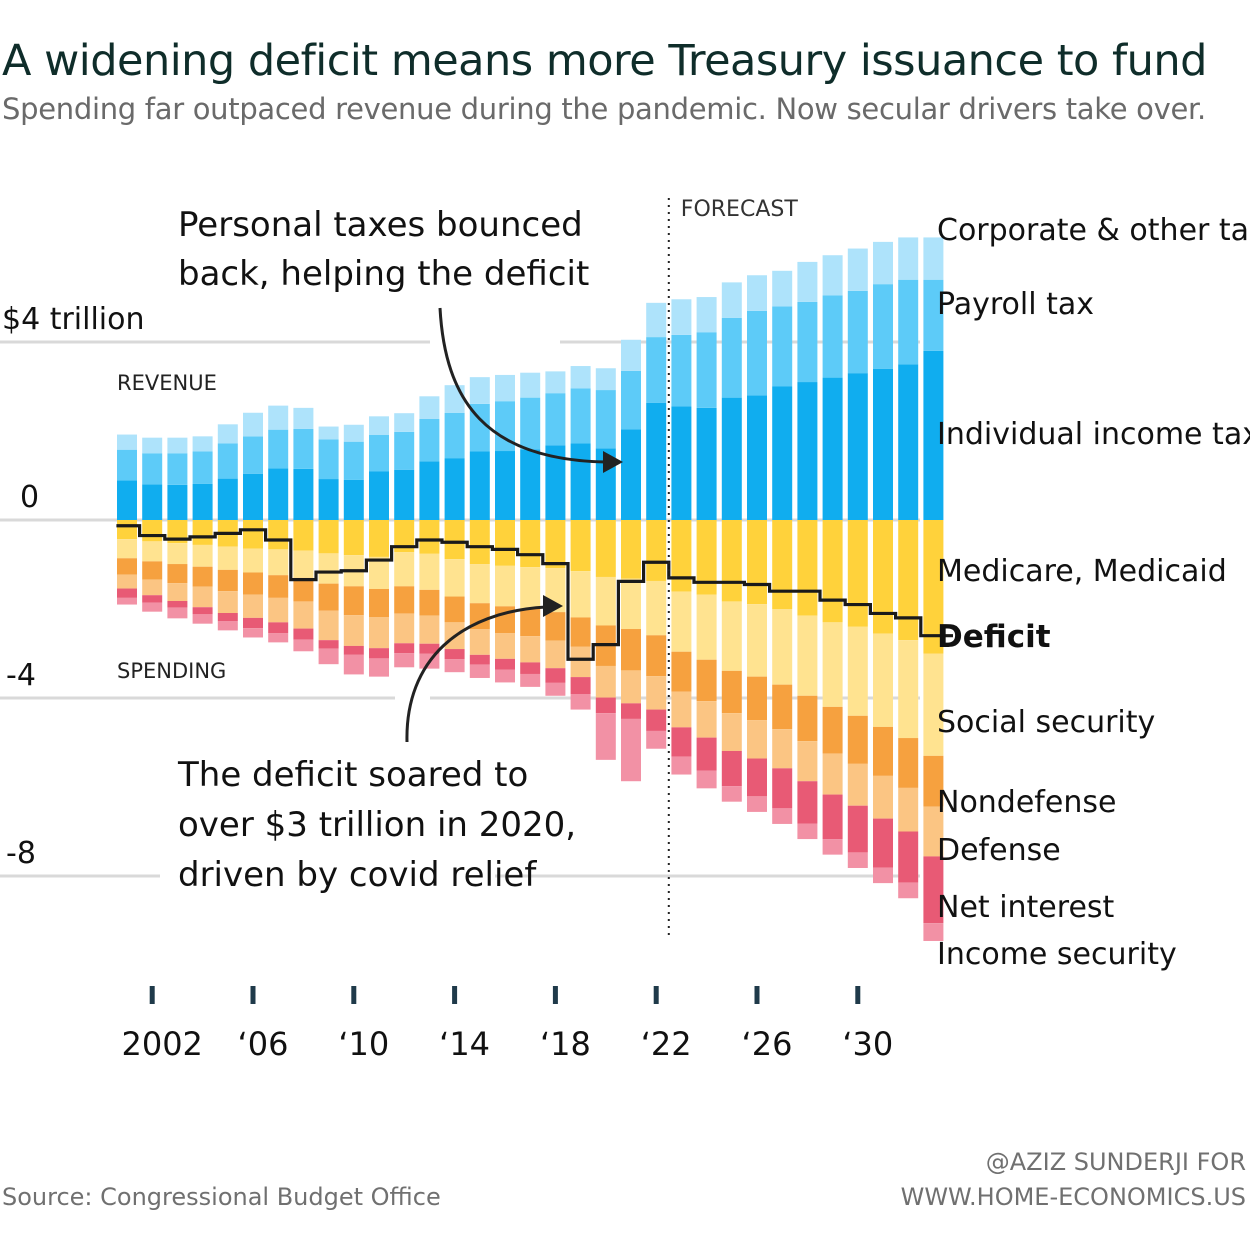  I want to click on deficit-line, so click(534, 592).